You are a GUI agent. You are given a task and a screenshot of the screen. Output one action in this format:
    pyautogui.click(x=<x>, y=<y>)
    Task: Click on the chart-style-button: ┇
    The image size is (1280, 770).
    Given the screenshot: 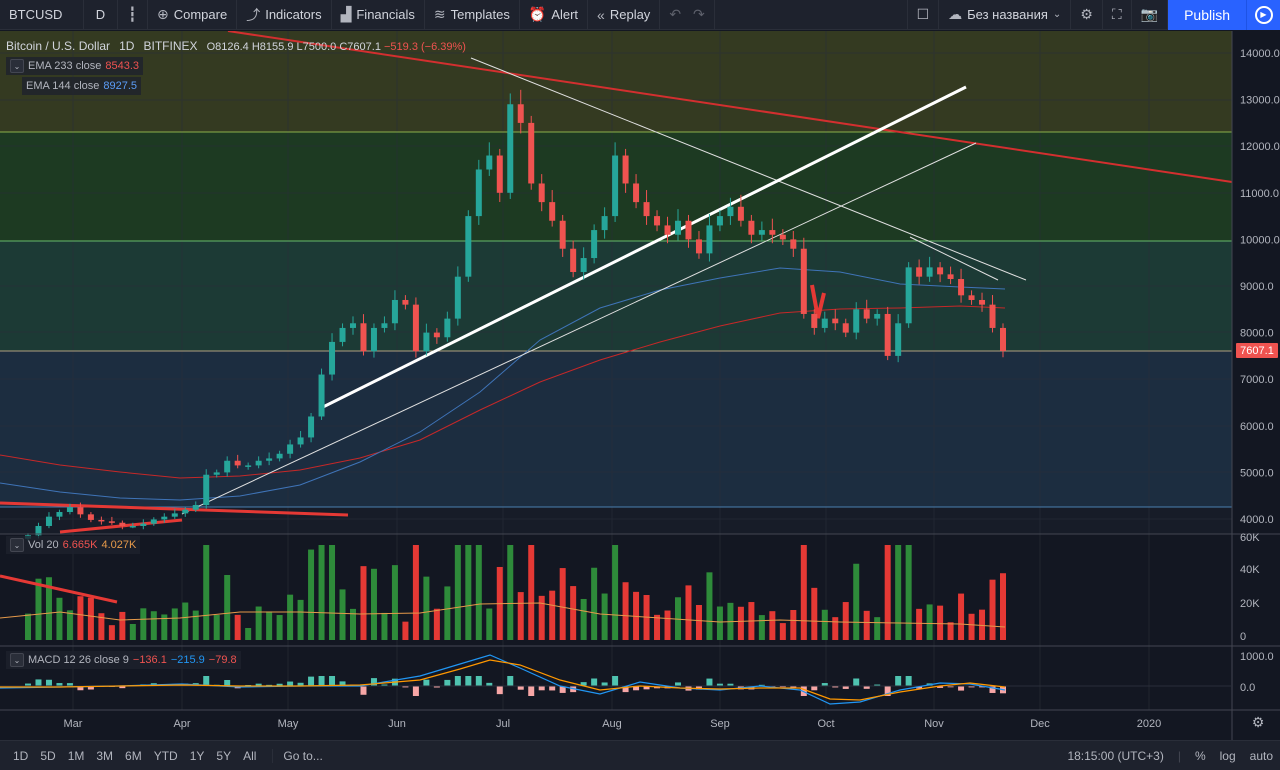 What is the action you would take?
    pyautogui.click(x=133, y=15)
    